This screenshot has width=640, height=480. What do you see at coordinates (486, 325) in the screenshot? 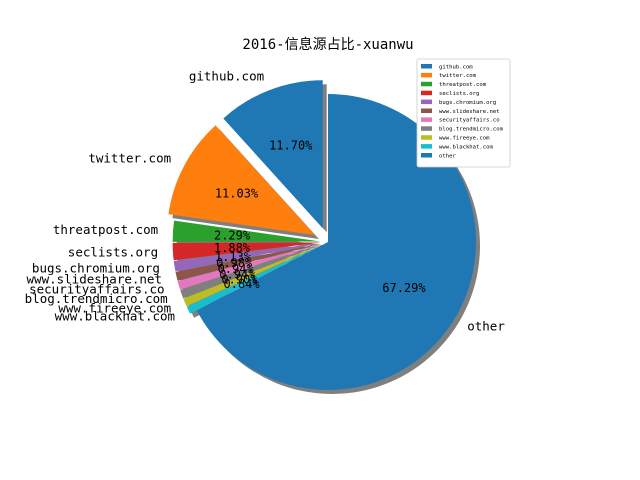
I see `slice-label-other: other` at bounding box center [486, 325].